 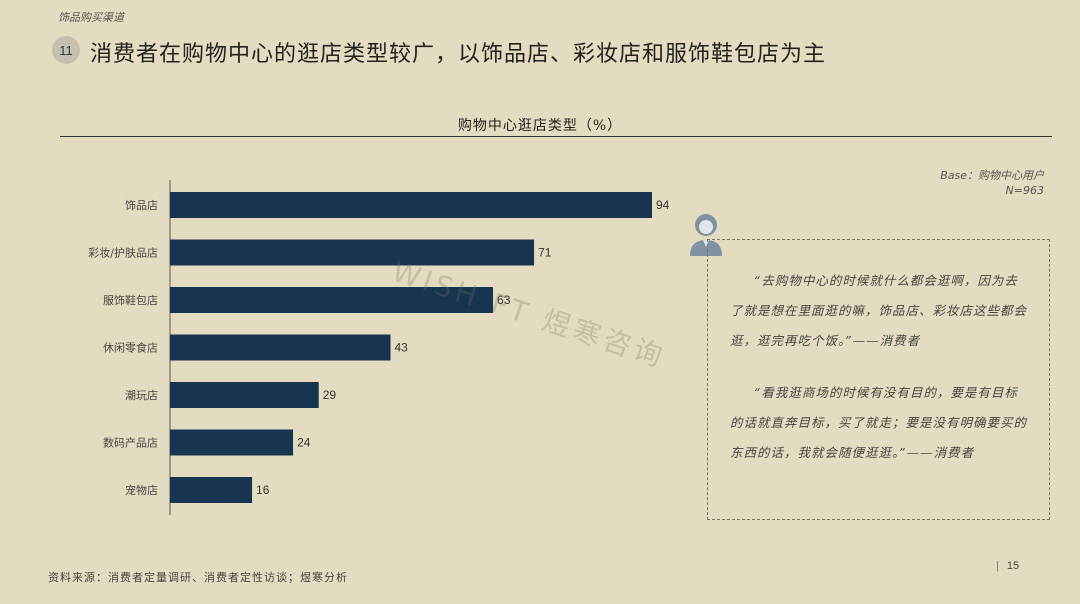 What do you see at coordinates (401, 348) in the screenshot?
I see `value-label-3: 43` at bounding box center [401, 348].